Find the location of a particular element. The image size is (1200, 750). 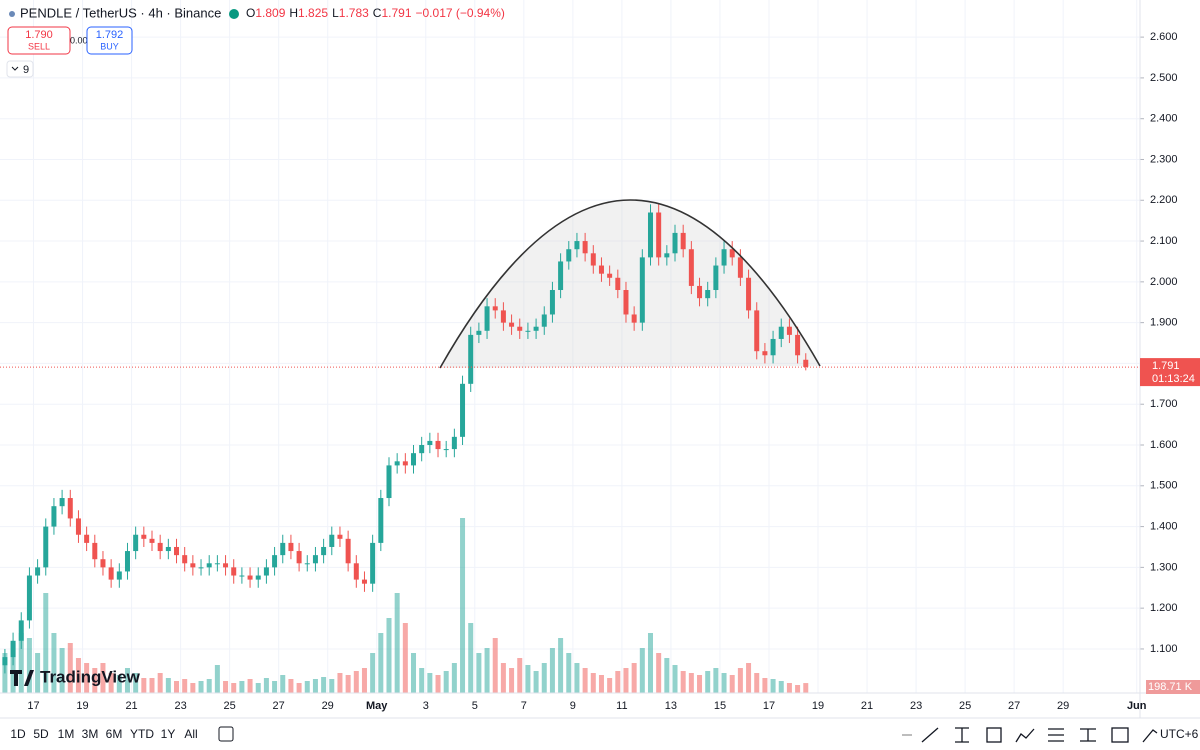

range-button: All is located at coordinates (190, 734).